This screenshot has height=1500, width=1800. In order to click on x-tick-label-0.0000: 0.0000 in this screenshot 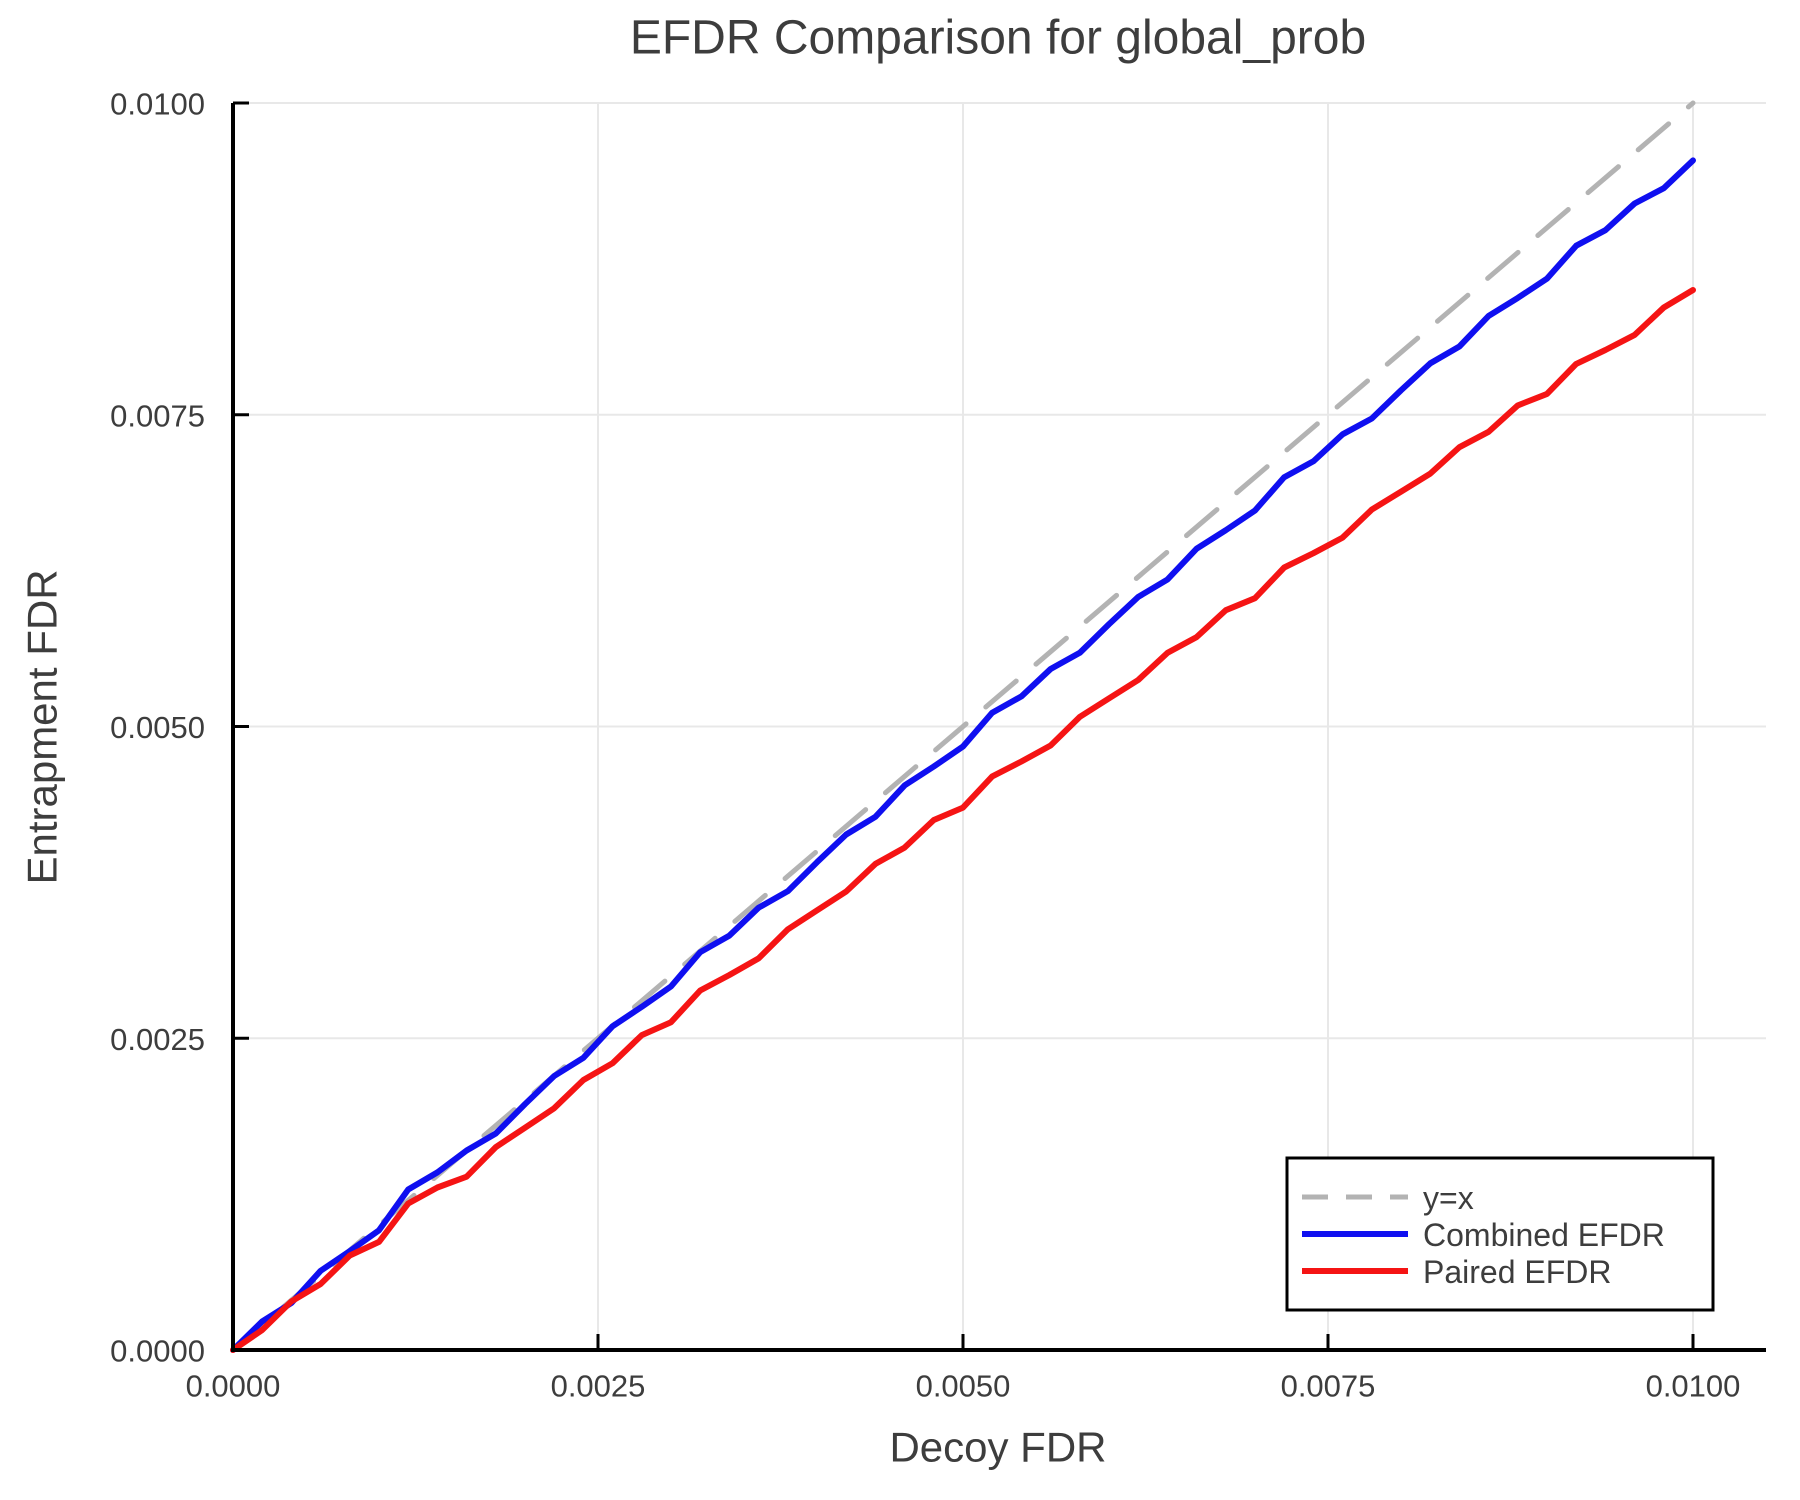, I will do `click(233, 1386)`.